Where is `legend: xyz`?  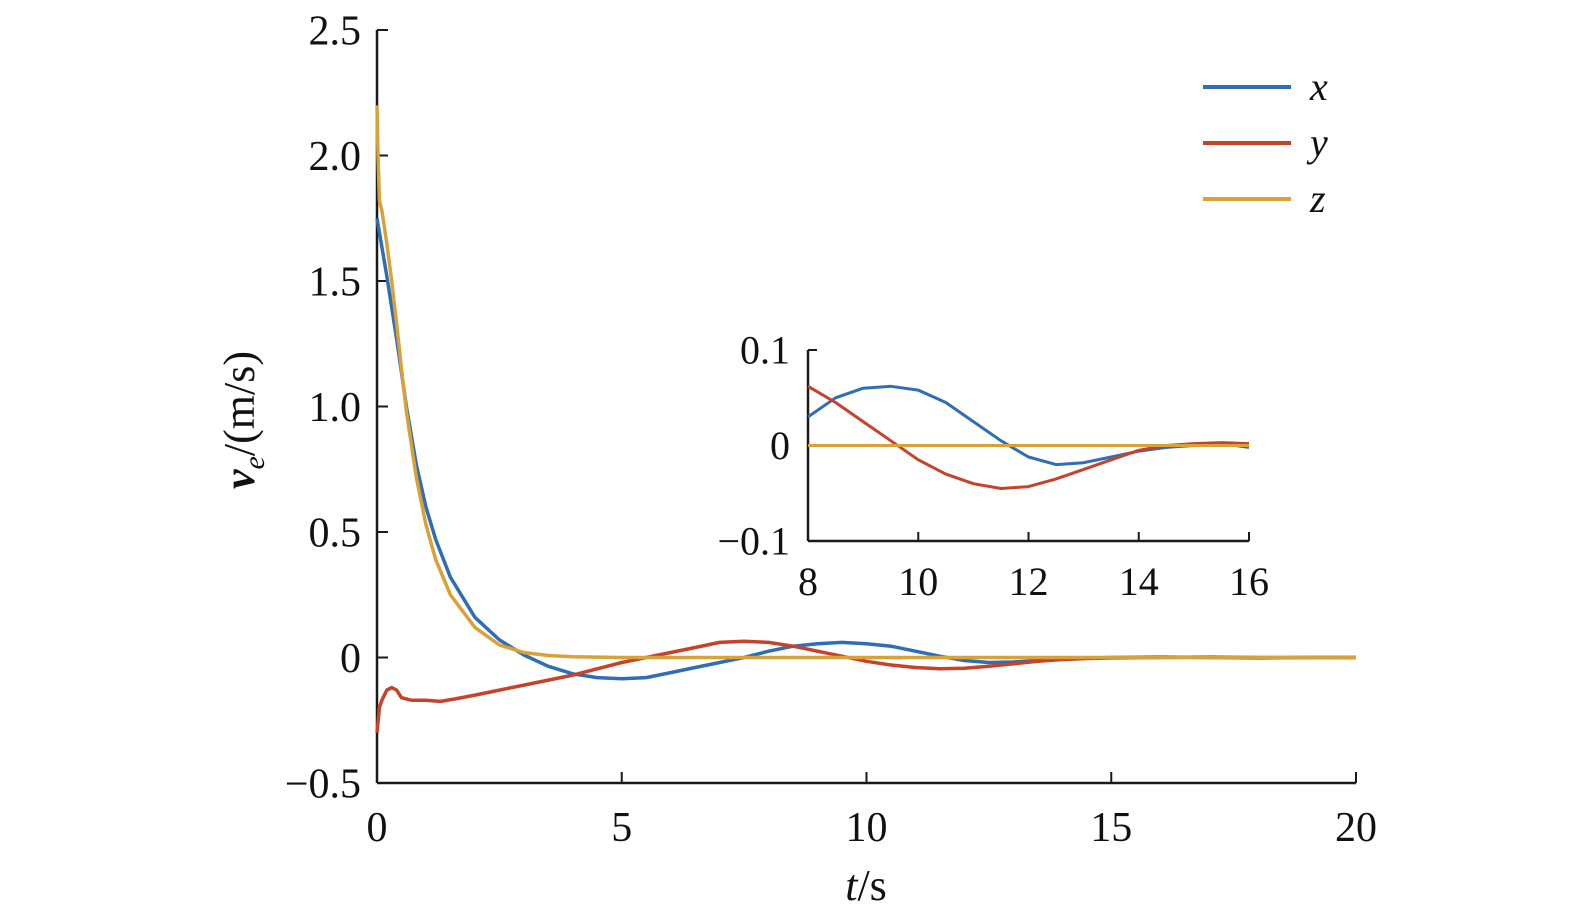
legend: xyz is located at coordinates (1265, 142).